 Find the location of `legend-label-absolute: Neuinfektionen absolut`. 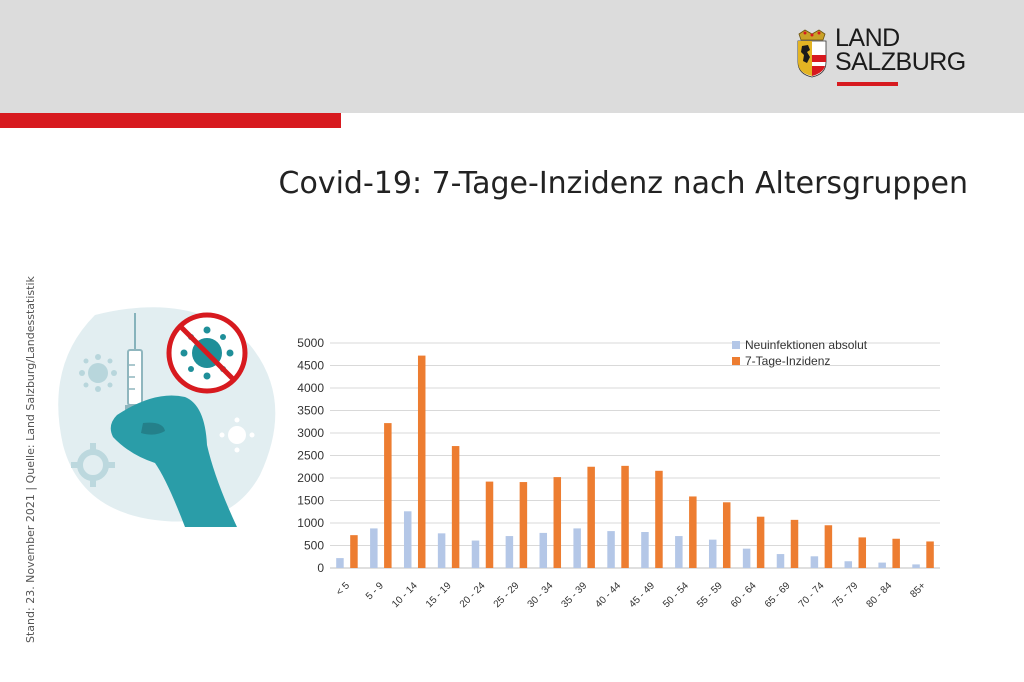

legend-label-absolute: Neuinfektionen absolut is located at coordinates (806, 345).